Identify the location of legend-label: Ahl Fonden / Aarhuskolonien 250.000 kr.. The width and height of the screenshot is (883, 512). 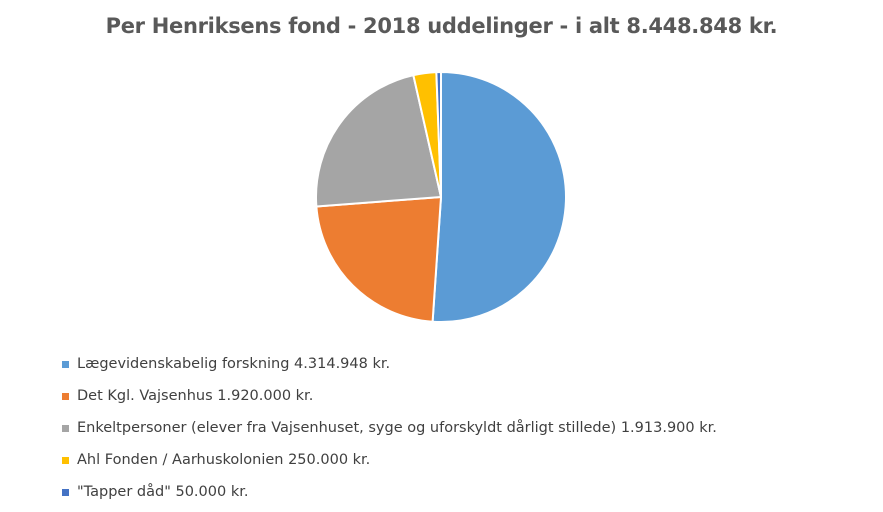
(224, 460).